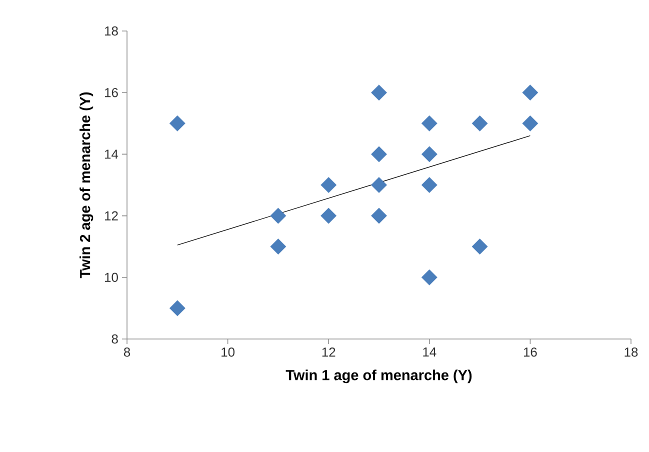 The image size is (649, 452). Describe the element at coordinates (111, 154) in the screenshot. I see `y-tick-label: 14` at that location.